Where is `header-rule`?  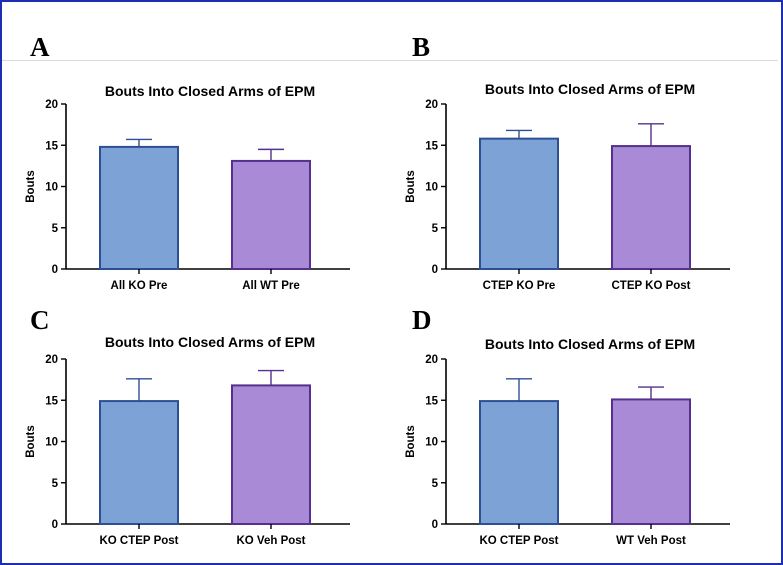
header-rule is located at coordinates (390, 60).